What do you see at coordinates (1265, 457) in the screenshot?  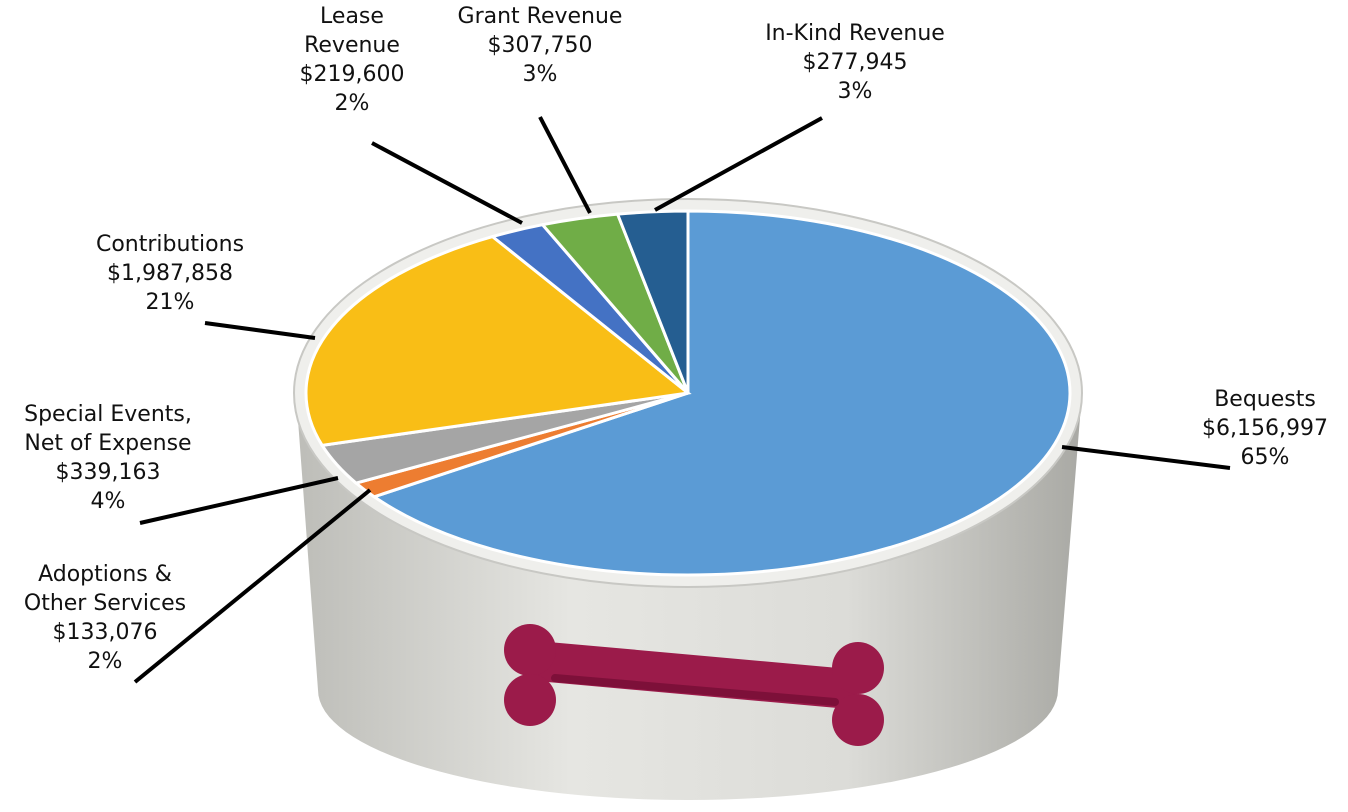 I see `percent-label: 65%` at bounding box center [1265, 457].